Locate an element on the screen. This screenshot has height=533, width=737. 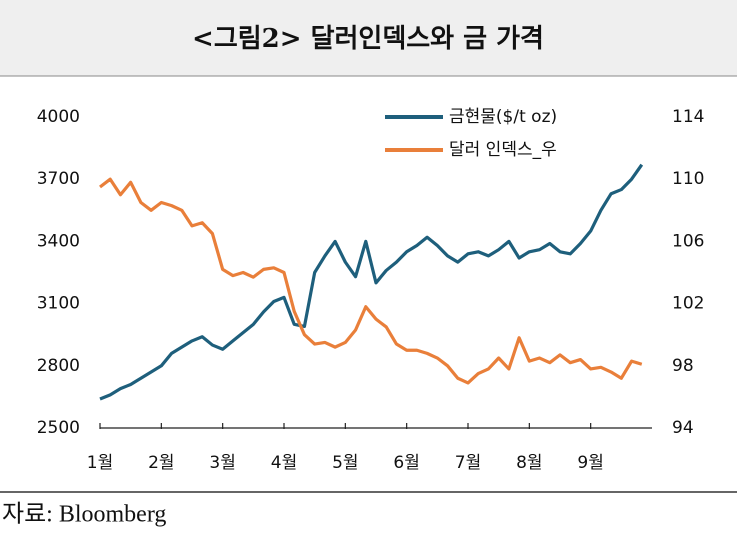
x-tick-label: 3월 is located at coordinates (222, 463).